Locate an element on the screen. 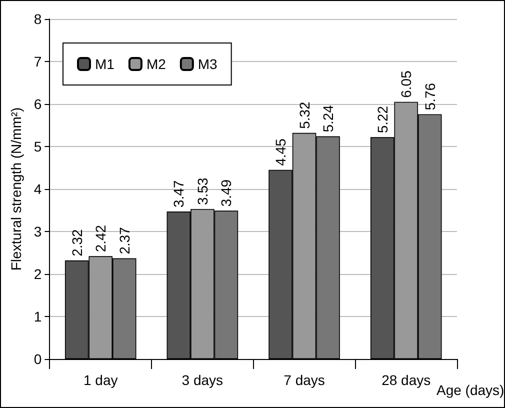 The height and width of the screenshot is (408, 505). data-label: 5.32 is located at coordinates (304, 115).